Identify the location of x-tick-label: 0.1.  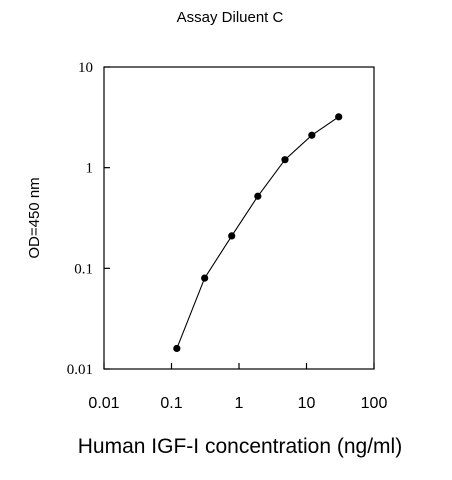
(171, 403).